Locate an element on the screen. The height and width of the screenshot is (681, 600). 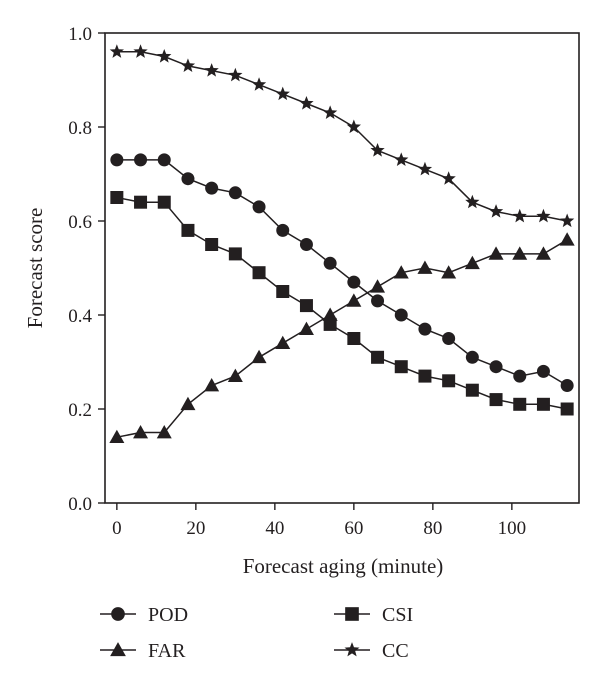
y-tick-label: 0.4 is located at coordinates (80, 316).